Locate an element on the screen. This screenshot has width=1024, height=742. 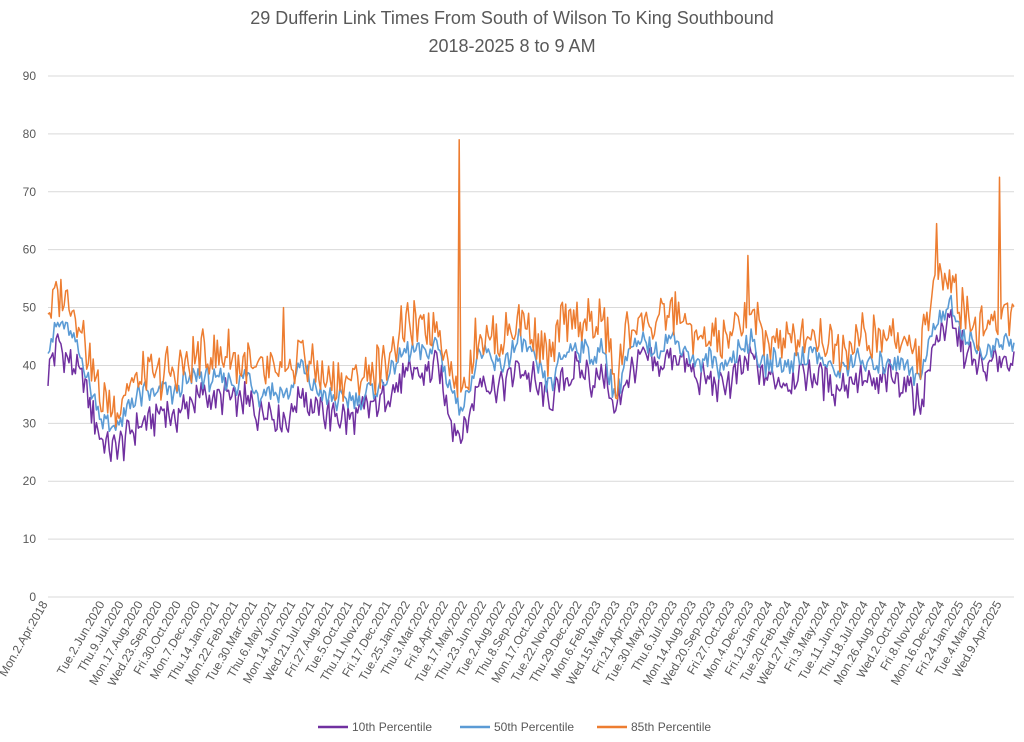
y-tick-label: 0 is located at coordinates (32, 597).